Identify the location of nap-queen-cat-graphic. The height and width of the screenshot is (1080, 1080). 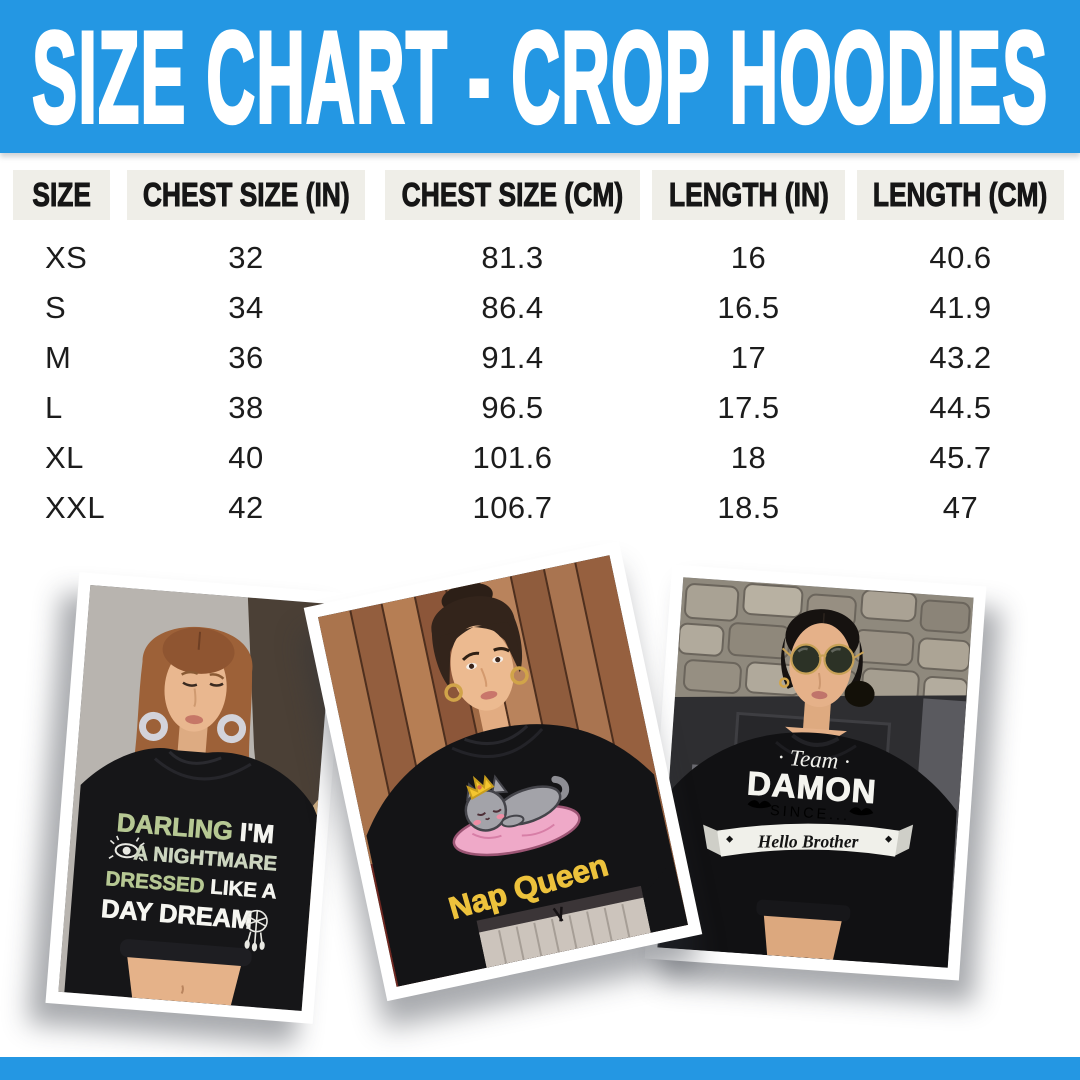
(516, 815).